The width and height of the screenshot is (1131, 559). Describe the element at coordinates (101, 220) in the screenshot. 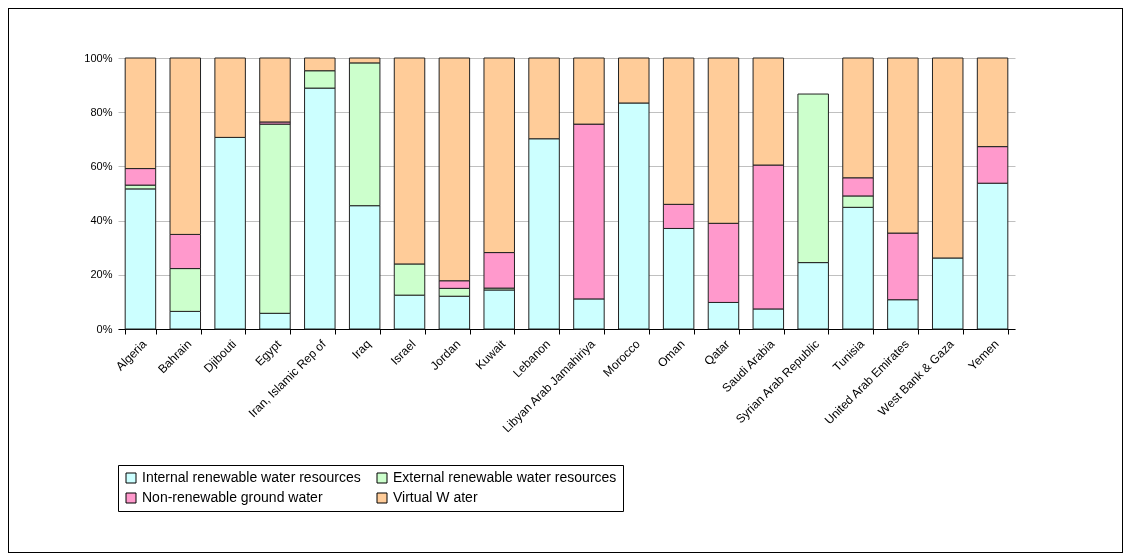

I see `y-tick-label: 40%` at that location.